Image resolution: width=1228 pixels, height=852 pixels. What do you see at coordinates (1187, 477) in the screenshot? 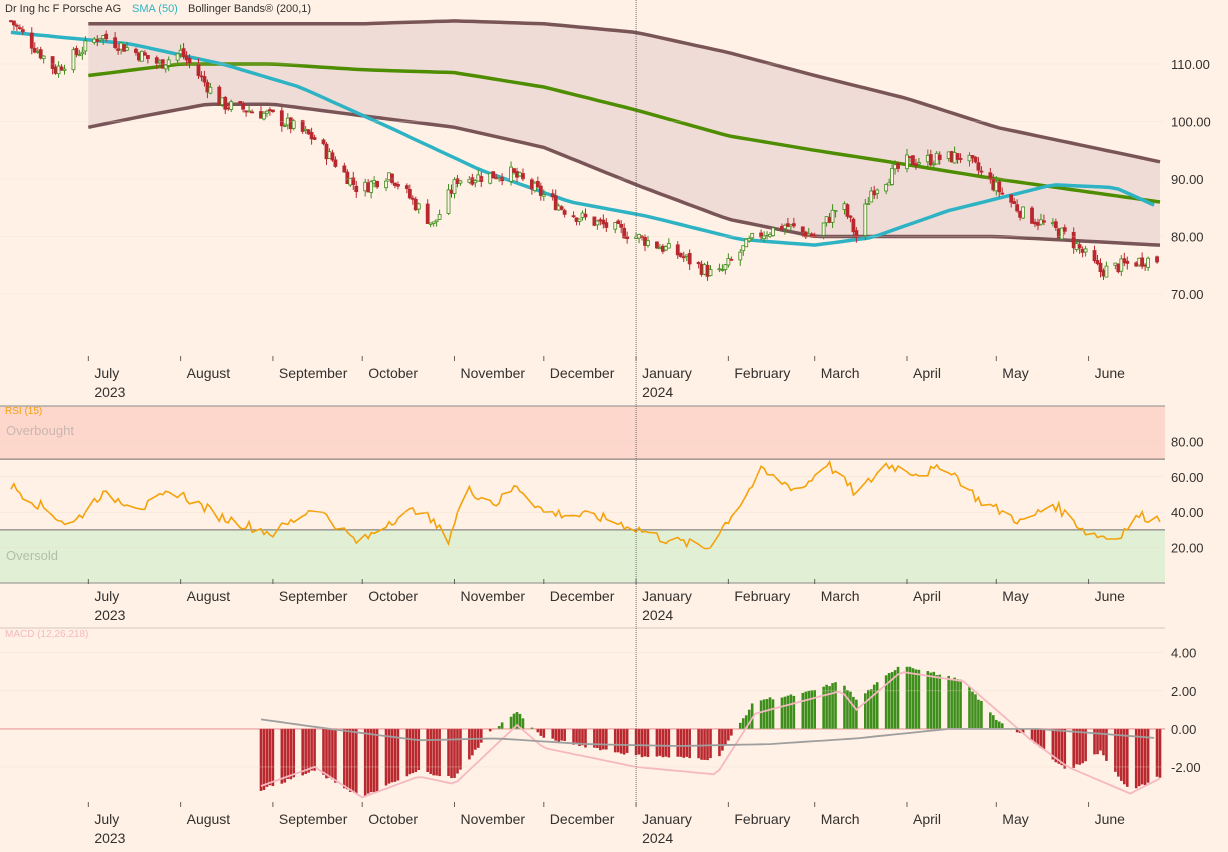
I see `rsi-y-tick-label: 60.00` at bounding box center [1187, 477].